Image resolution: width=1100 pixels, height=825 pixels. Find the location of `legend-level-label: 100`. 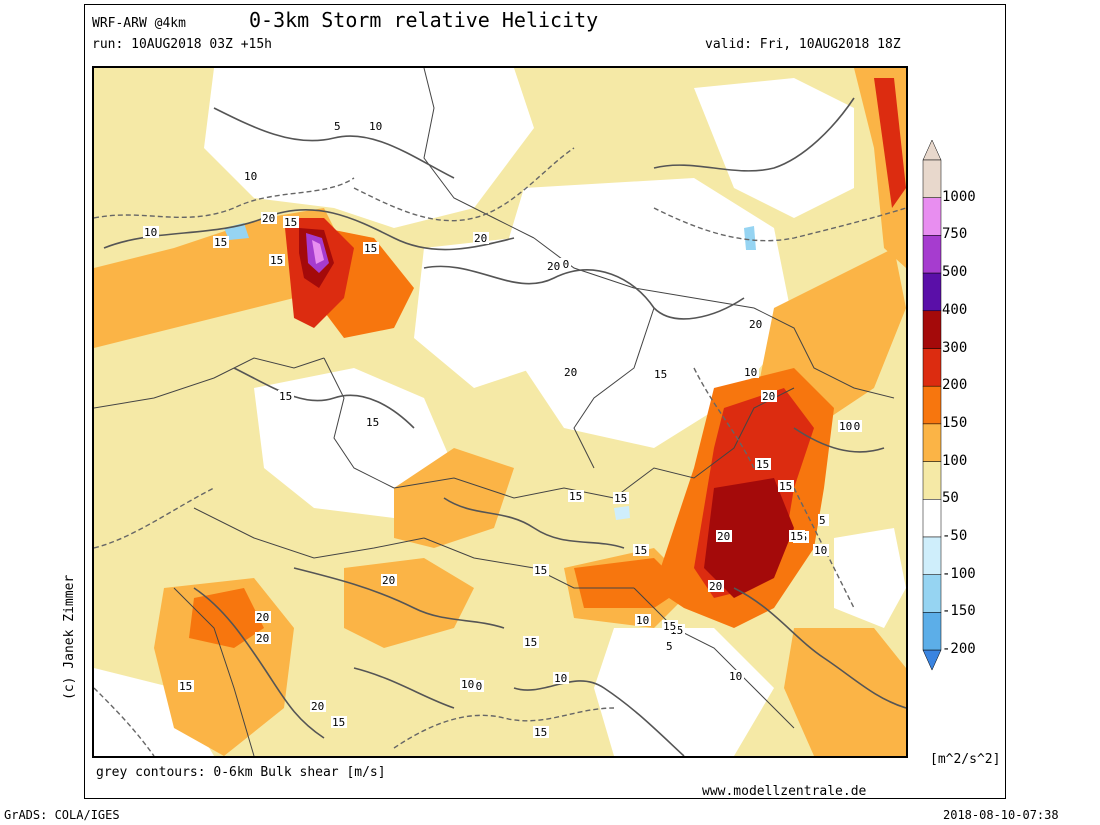

legend-level-label: 100 is located at coordinates (955, 460).